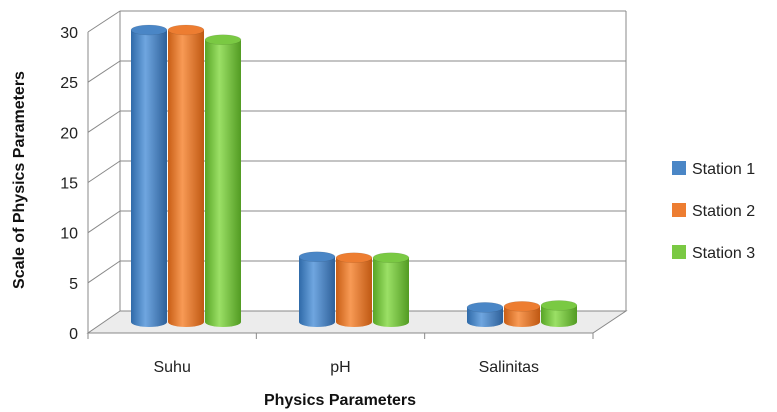 The height and width of the screenshot is (412, 777). I want to click on y-tick-label: 5, so click(73, 284).